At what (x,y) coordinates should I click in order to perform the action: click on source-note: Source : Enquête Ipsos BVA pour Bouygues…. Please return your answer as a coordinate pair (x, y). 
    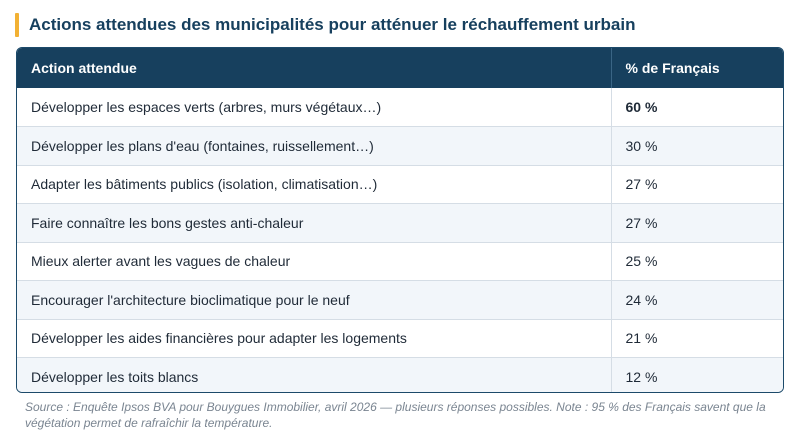
    Looking at the image, I should click on (395, 415).